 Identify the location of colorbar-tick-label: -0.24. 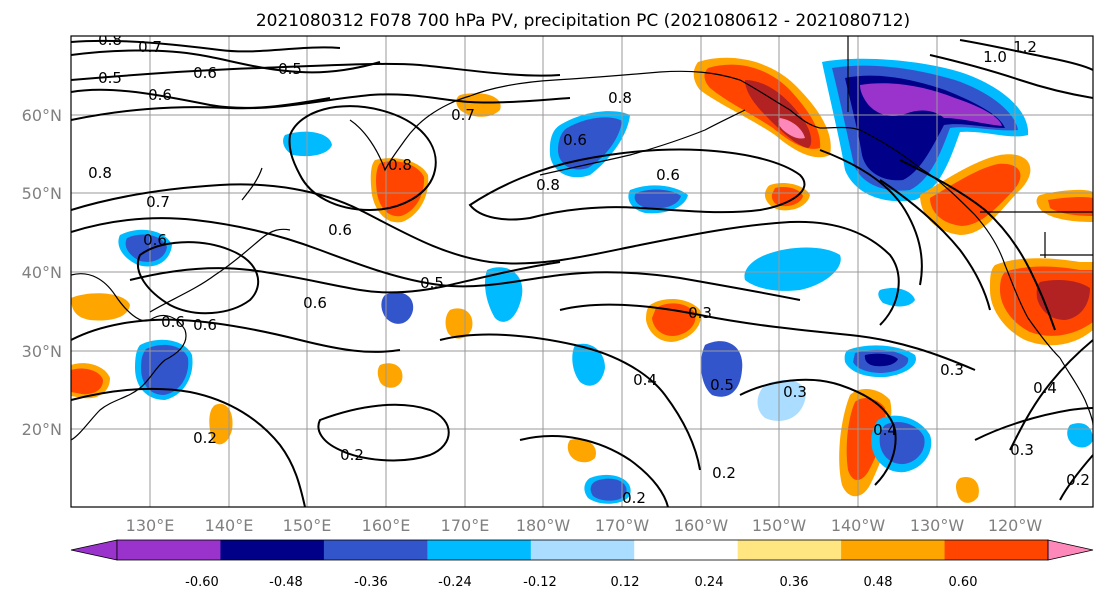
(455, 582).